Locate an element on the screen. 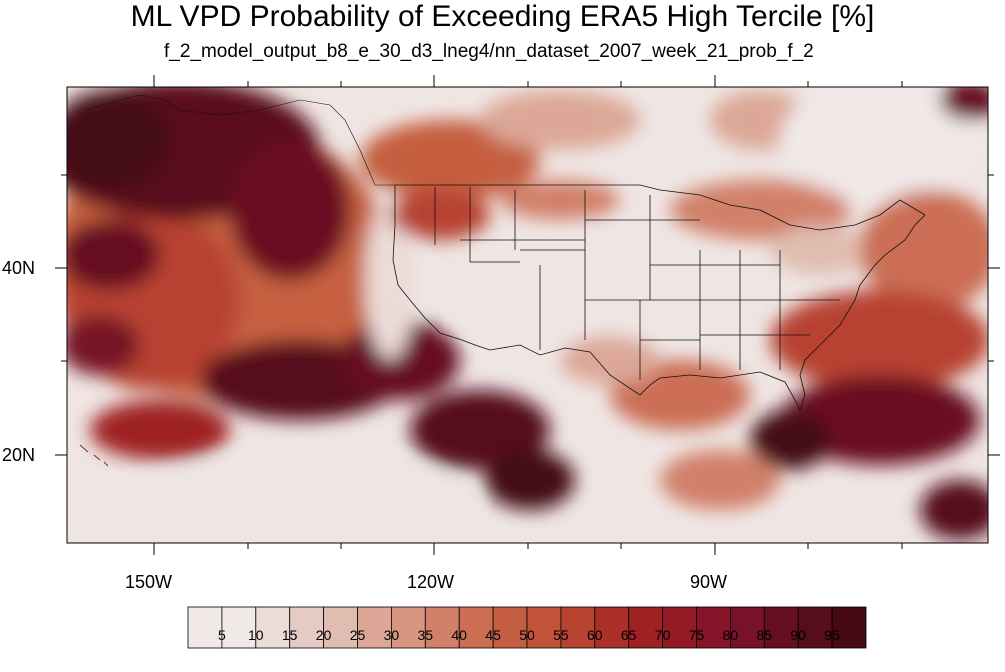  x-tick-label-120w: 120W is located at coordinates (431, 582).